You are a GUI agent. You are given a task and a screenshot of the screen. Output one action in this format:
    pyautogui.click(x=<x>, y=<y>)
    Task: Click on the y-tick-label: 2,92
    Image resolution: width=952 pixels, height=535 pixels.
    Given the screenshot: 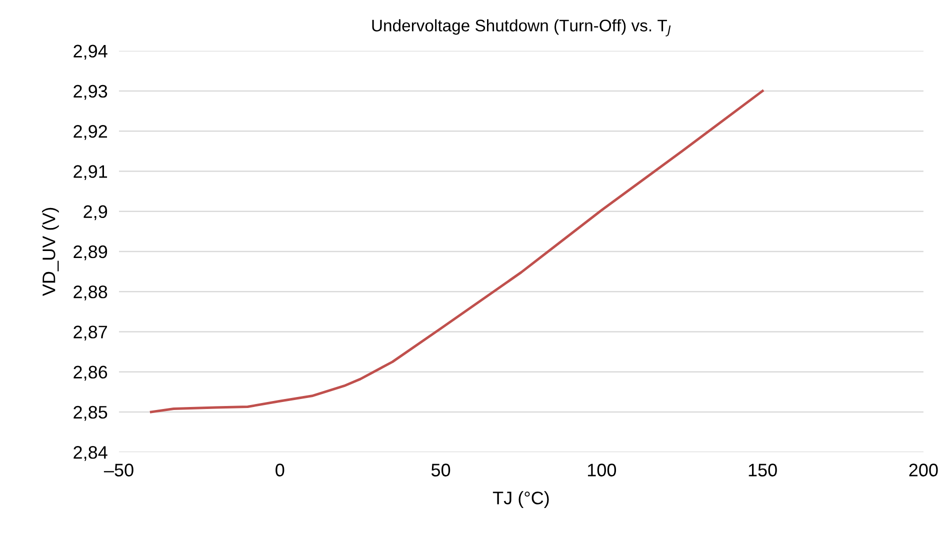 What is the action you would take?
    pyautogui.click(x=90, y=132)
    